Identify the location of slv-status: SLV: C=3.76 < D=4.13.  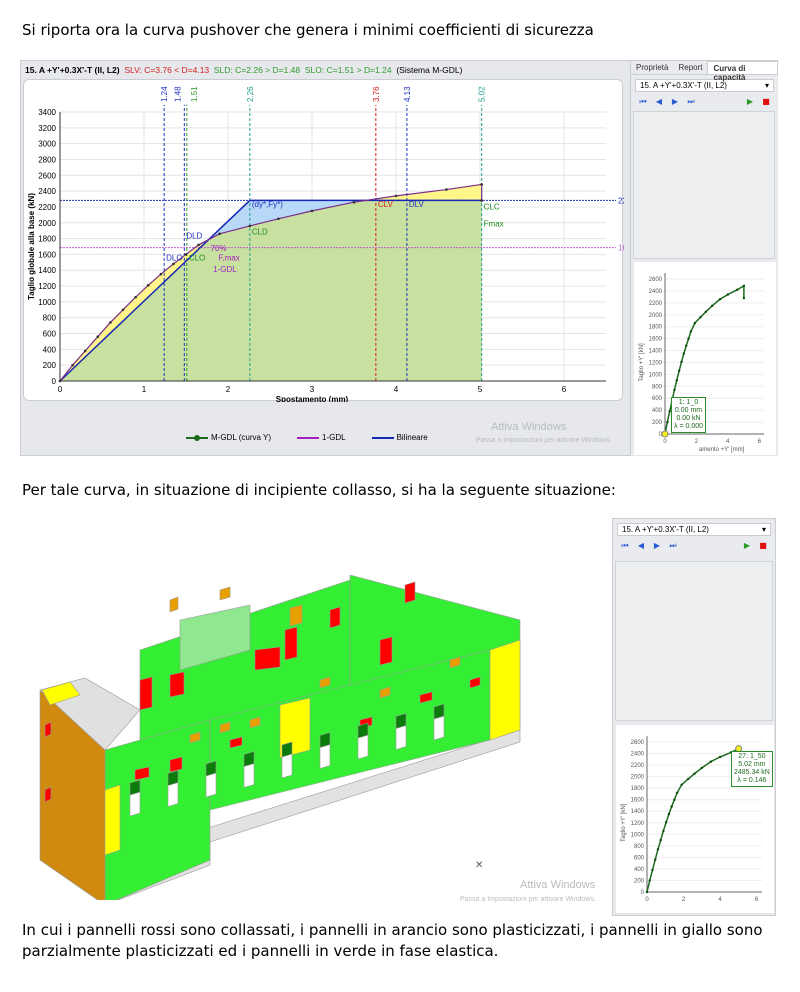
(167, 70).